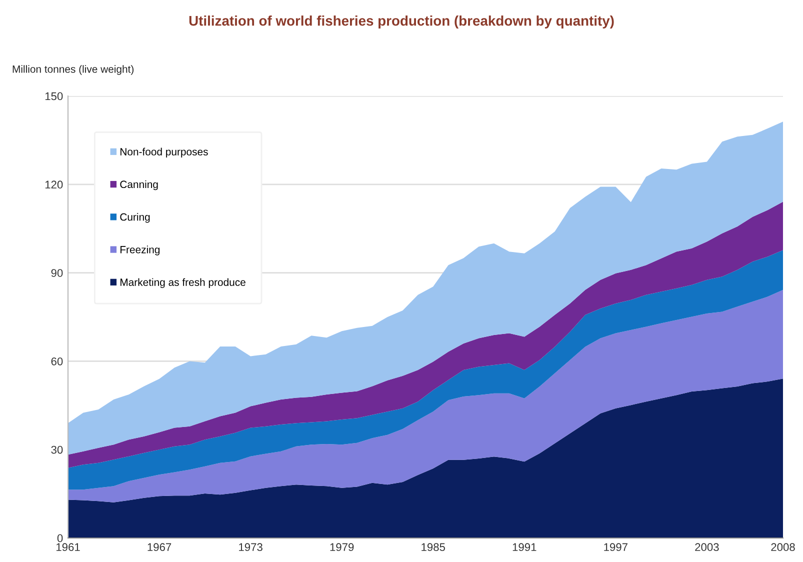 The height and width of the screenshot is (562, 803). What do you see at coordinates (524, 547) in the screenshot?
I see `x-tick-label: 1991` at bounding box center [524, 547].